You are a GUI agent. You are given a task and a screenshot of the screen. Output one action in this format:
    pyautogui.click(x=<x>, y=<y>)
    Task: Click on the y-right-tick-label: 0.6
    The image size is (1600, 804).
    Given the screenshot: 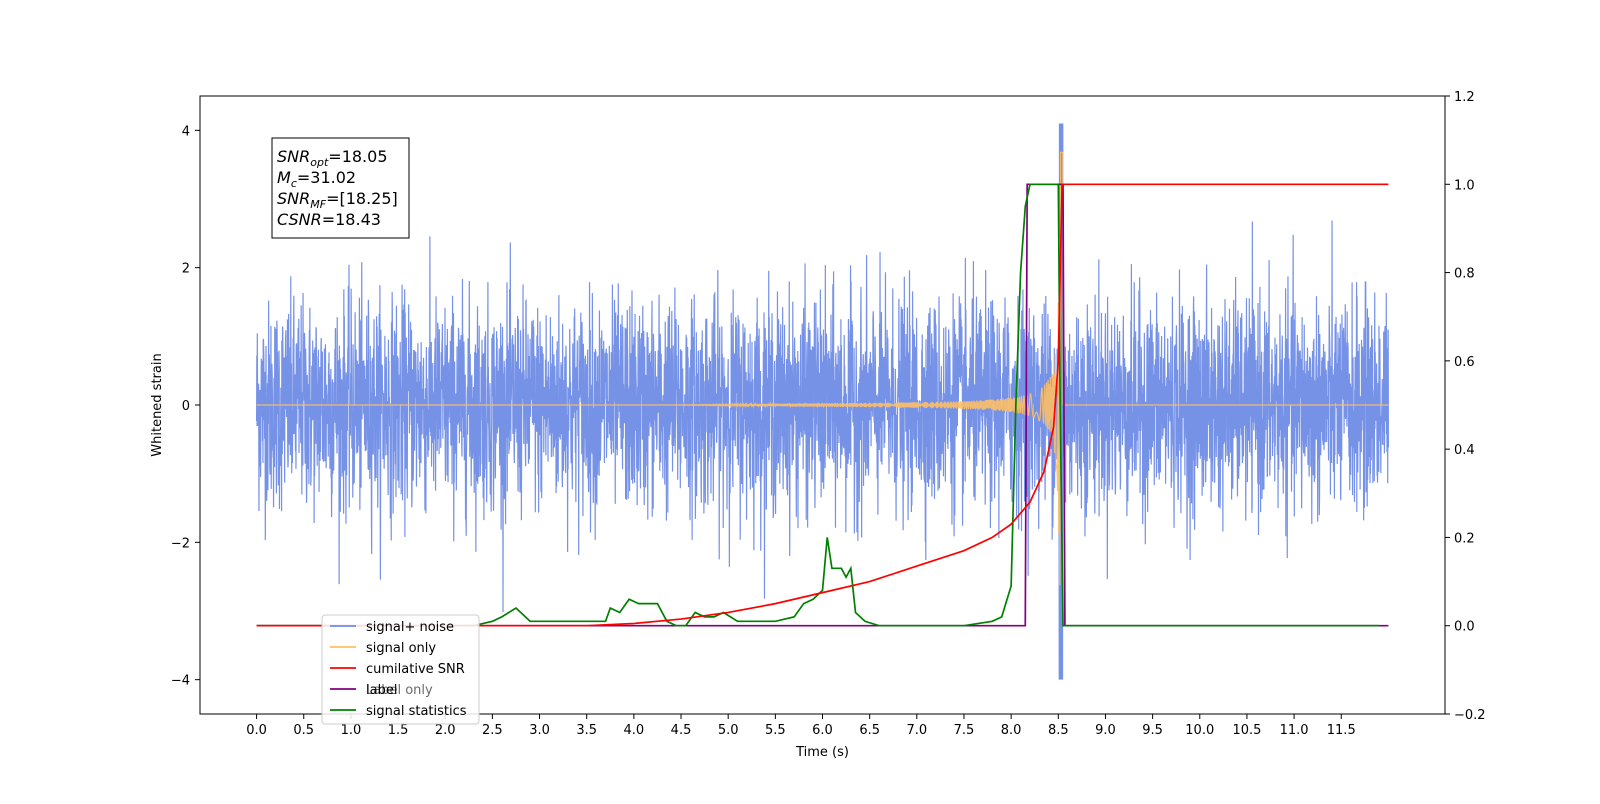 What is the action you would take?
    pyautogui.click(x=1464, y=362)
    